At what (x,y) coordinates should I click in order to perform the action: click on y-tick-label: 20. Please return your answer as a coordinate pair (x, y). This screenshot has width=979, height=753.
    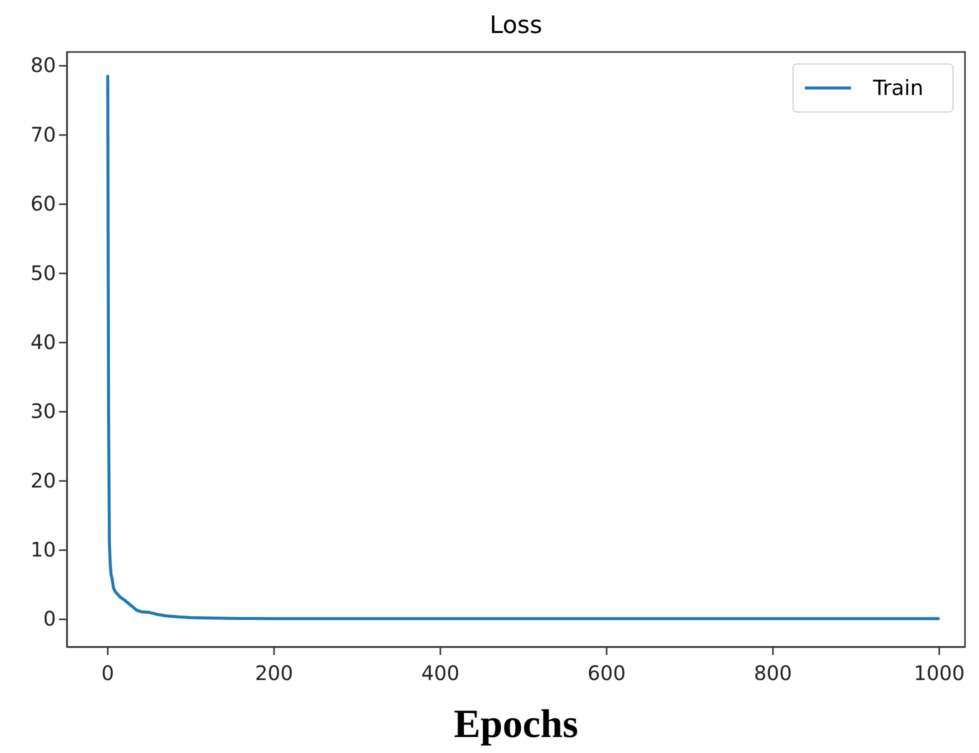
    Looking at the image, I should click on (43, 480).